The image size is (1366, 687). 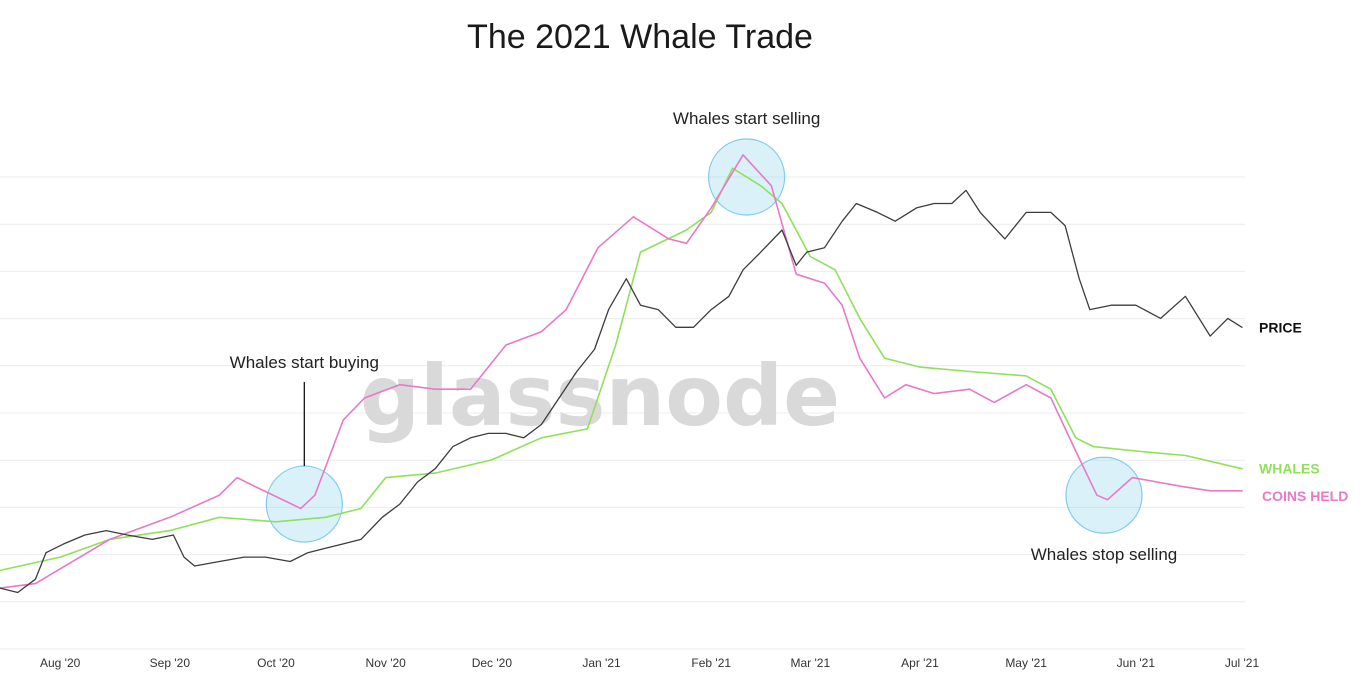 I want to click on annotation-label: Whales start selling, so click(x=746, y=118).